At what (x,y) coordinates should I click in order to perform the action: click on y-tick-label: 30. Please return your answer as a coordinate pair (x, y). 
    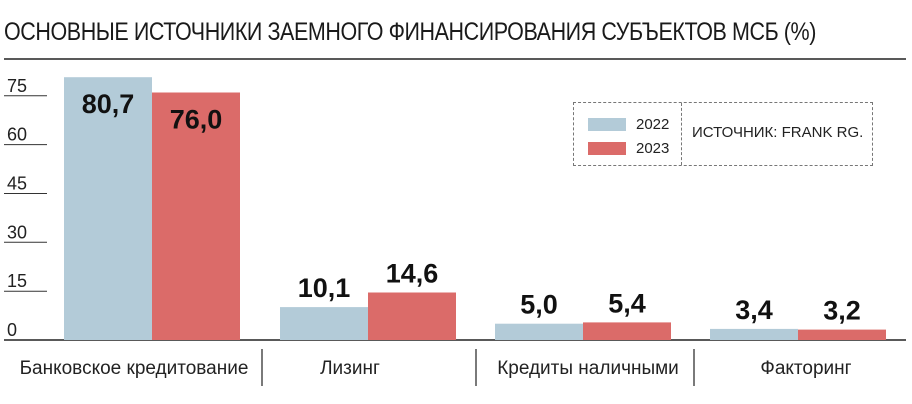
    Looking at the image, I should click on (17, 232).